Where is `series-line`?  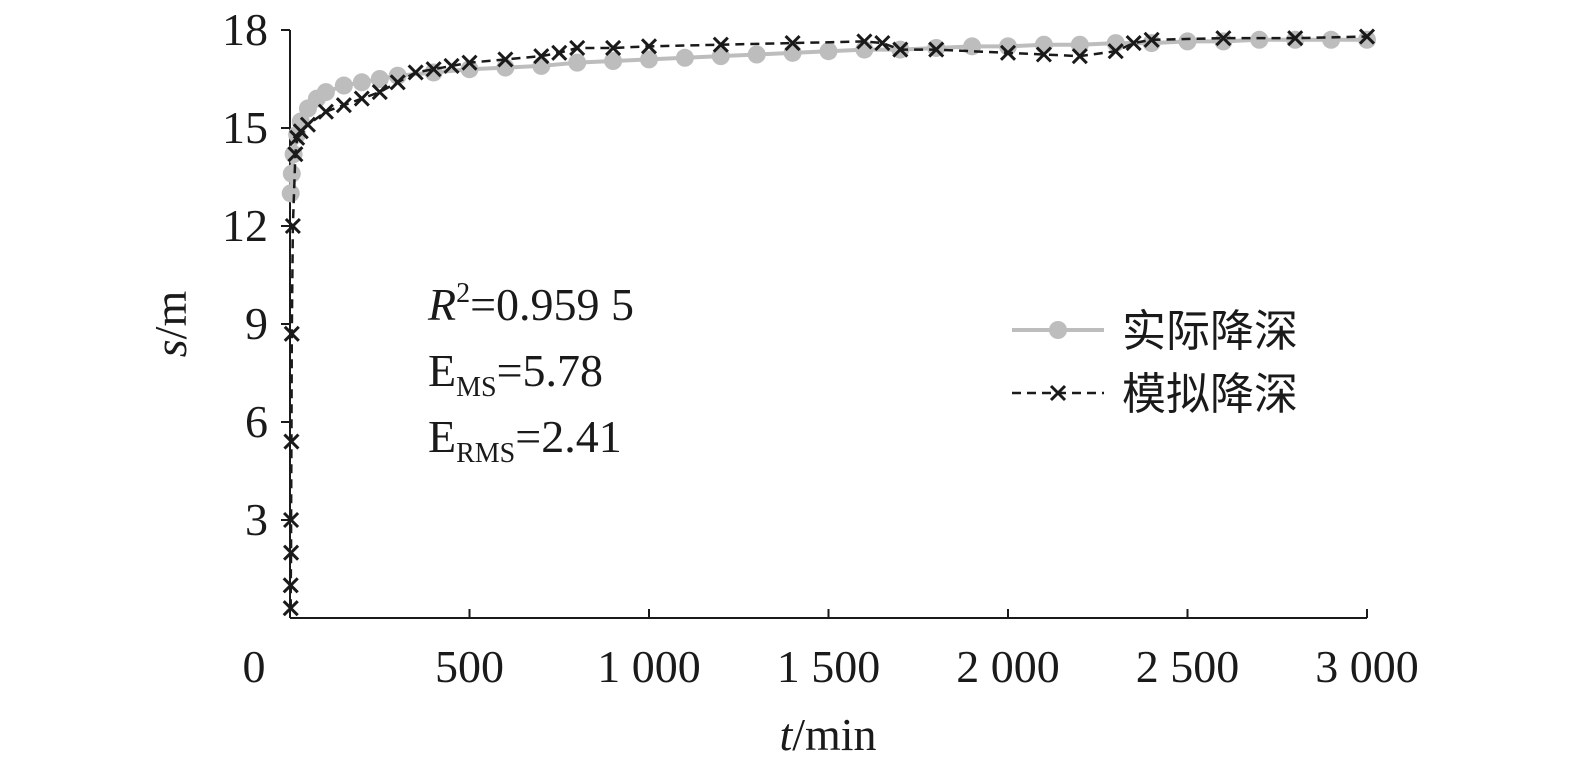 series-line is located at coordinates (827, 115).